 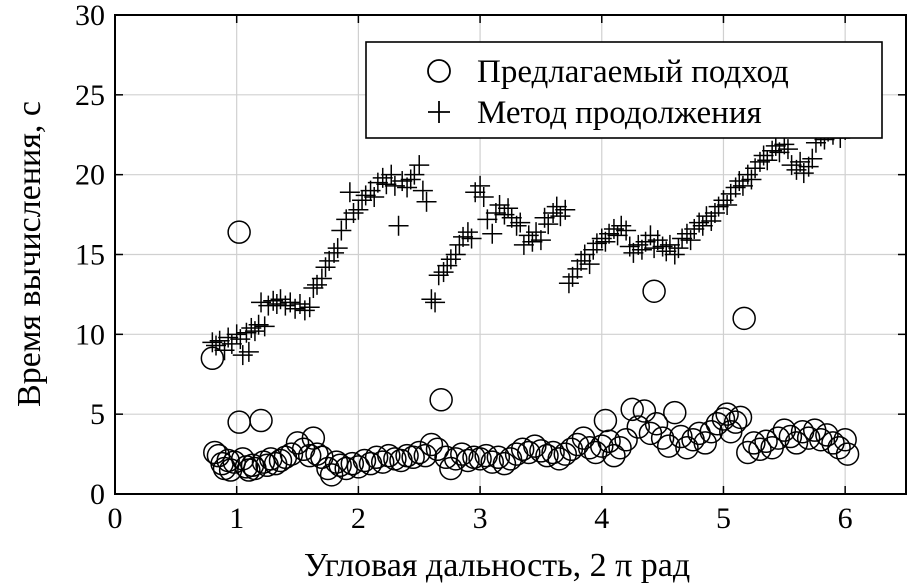 What do you see at coordinates (624, 90) in the screenshot?
I see `legend: Предлагаемый подход Метод продолжения` at bounding box center [624, 90].